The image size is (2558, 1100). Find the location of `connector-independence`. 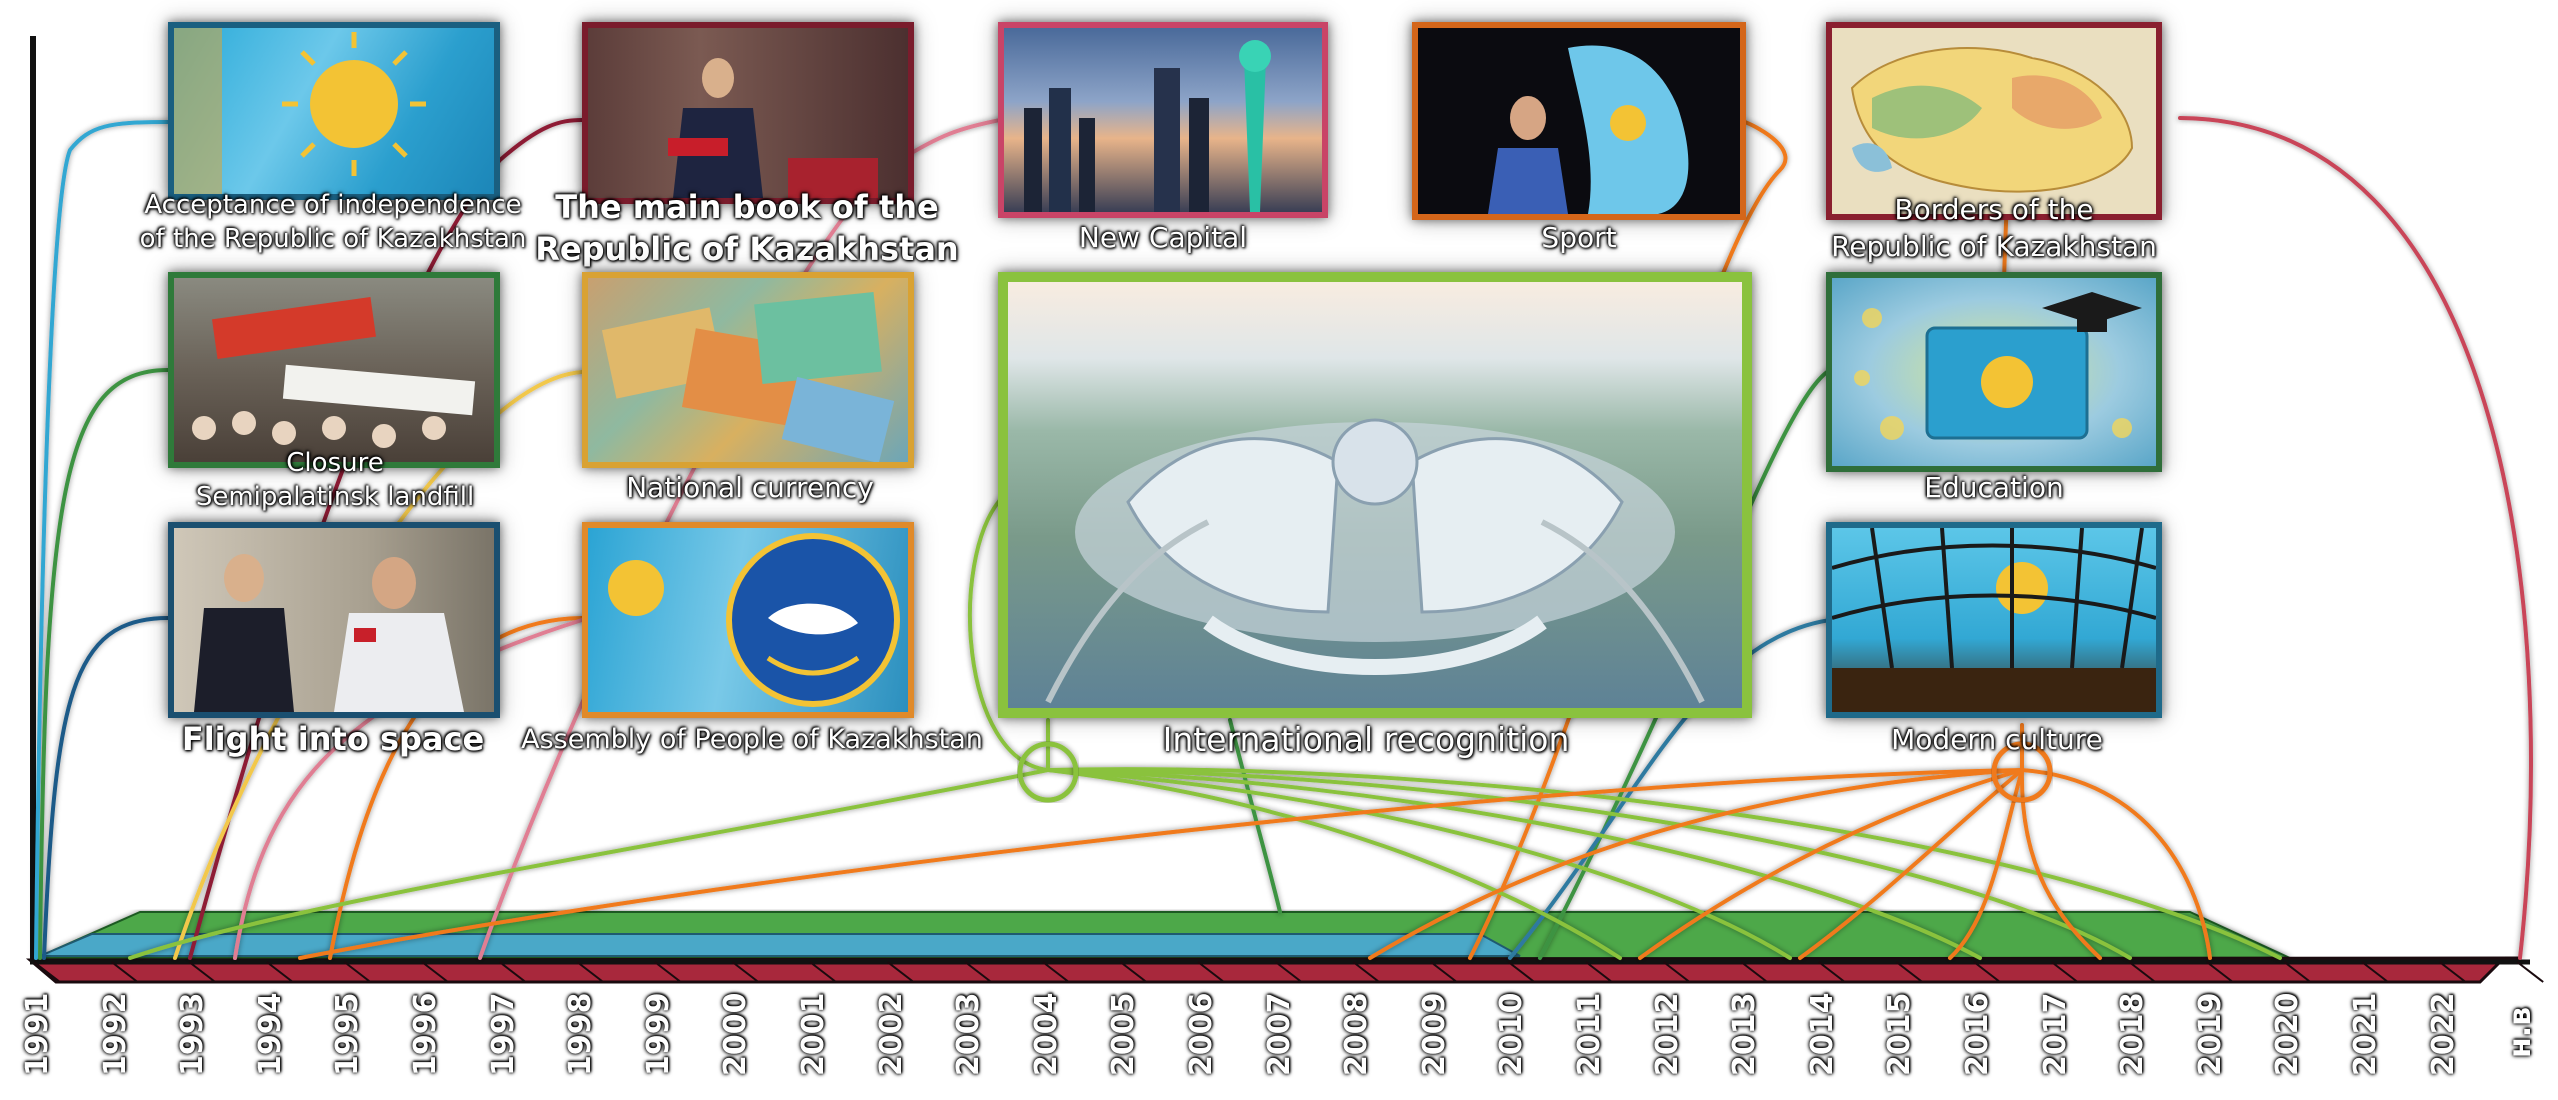

connector-independence is located at coordinates (102, 540).